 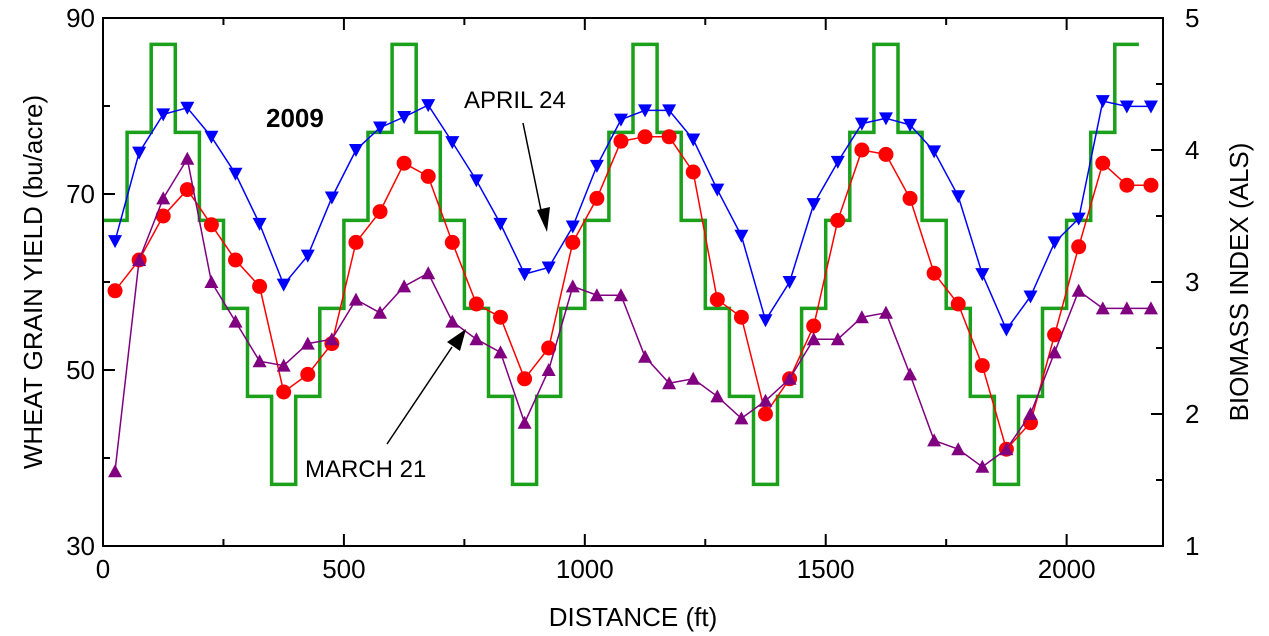 What do you see at coordinates (80, 546) in the screenshot?
I see `y-tick-label-0: 30` at bounding box center [80, 546].